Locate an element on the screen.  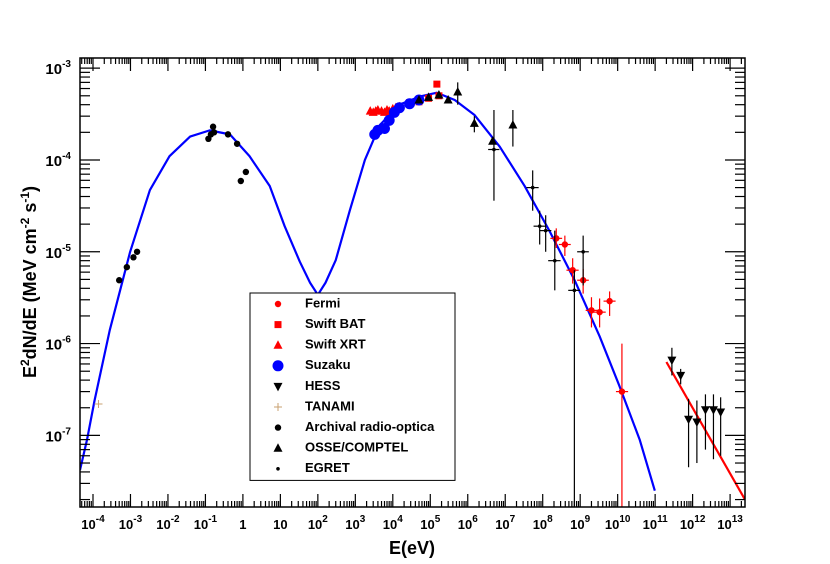
tick-exponent: 8 is located at coordinates (550, 519).